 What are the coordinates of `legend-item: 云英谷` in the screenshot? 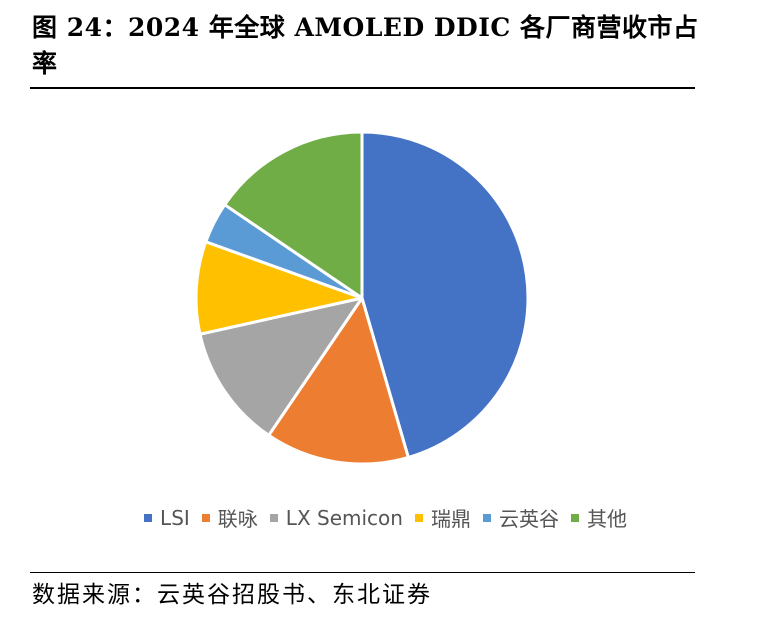 It's located at (520, 517).